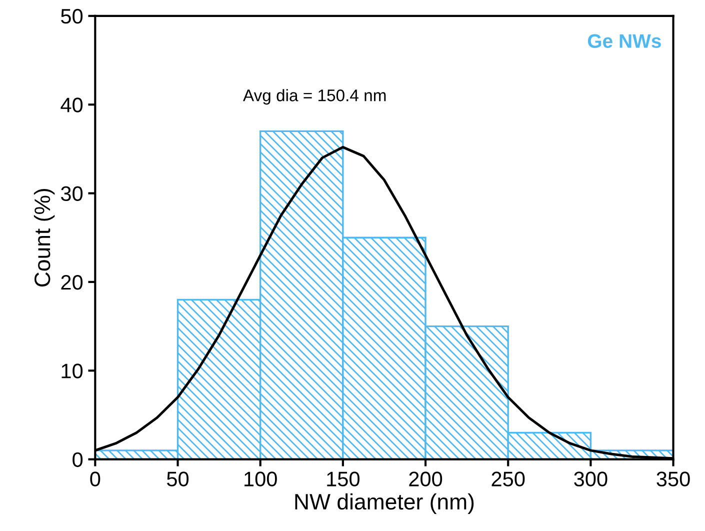 Image resolution: width=705 pixels, height=531 pixels. I want to click on x-axis-title: NW diameter (nm), so click(384, 503).